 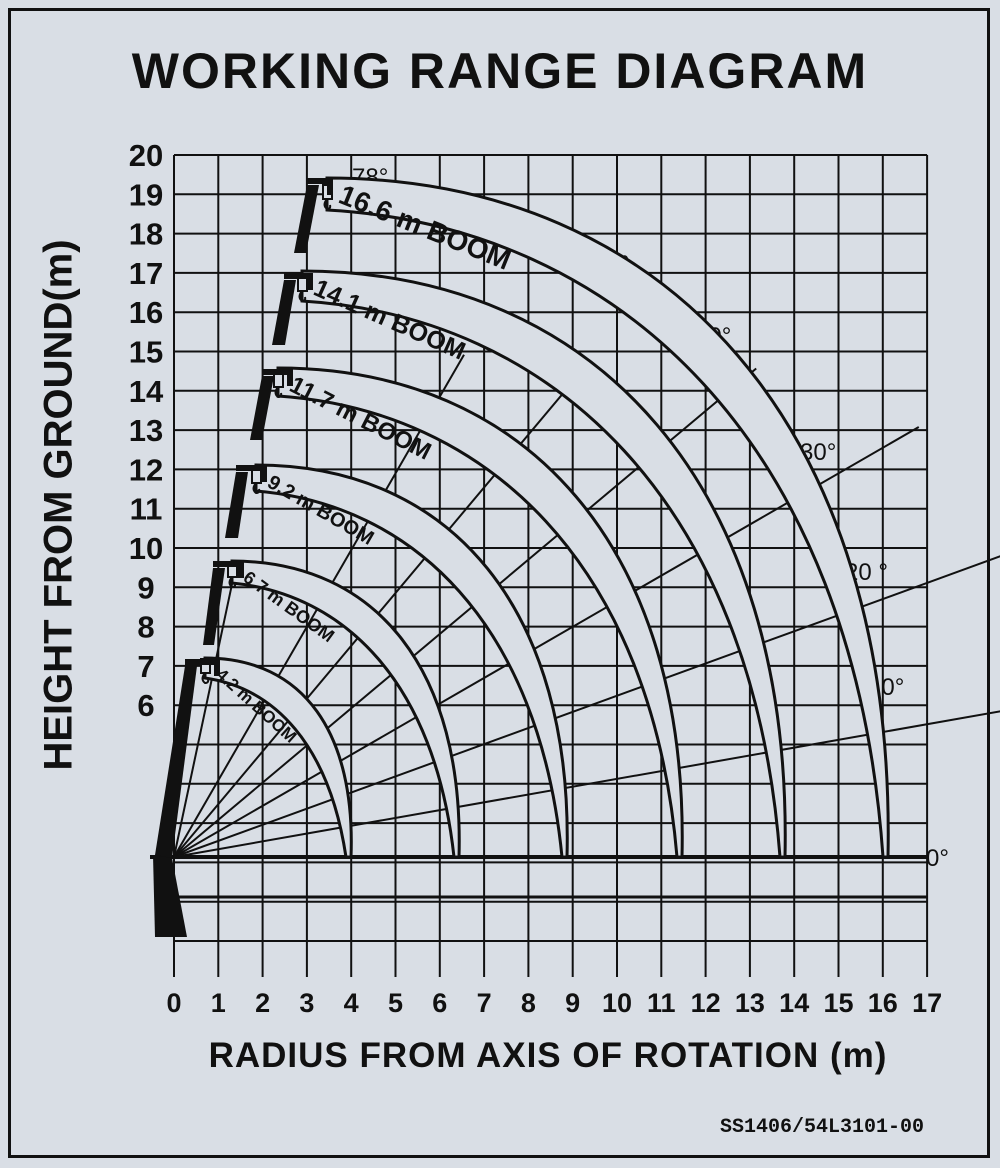 I want to click on x-tick-label: 6, so click(x=439, y=1003).